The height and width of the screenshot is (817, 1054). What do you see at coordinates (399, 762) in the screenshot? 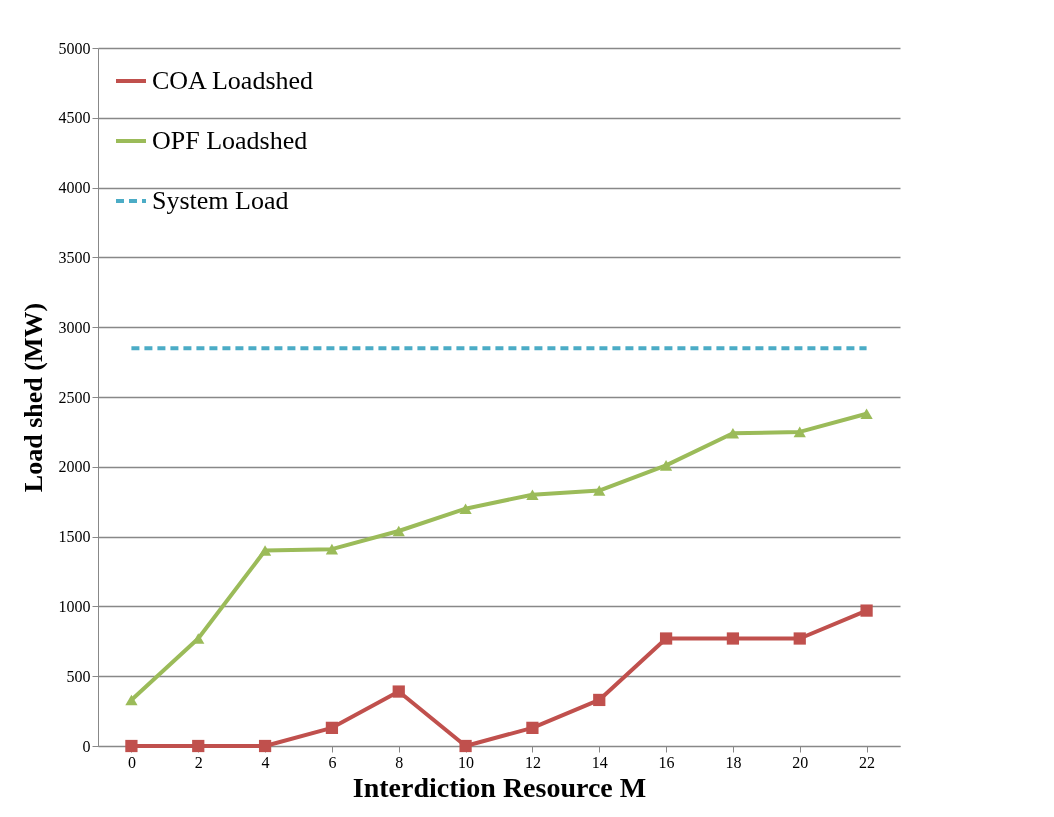
I see `x-tick-label: 8` at bounding box center [399, 762].